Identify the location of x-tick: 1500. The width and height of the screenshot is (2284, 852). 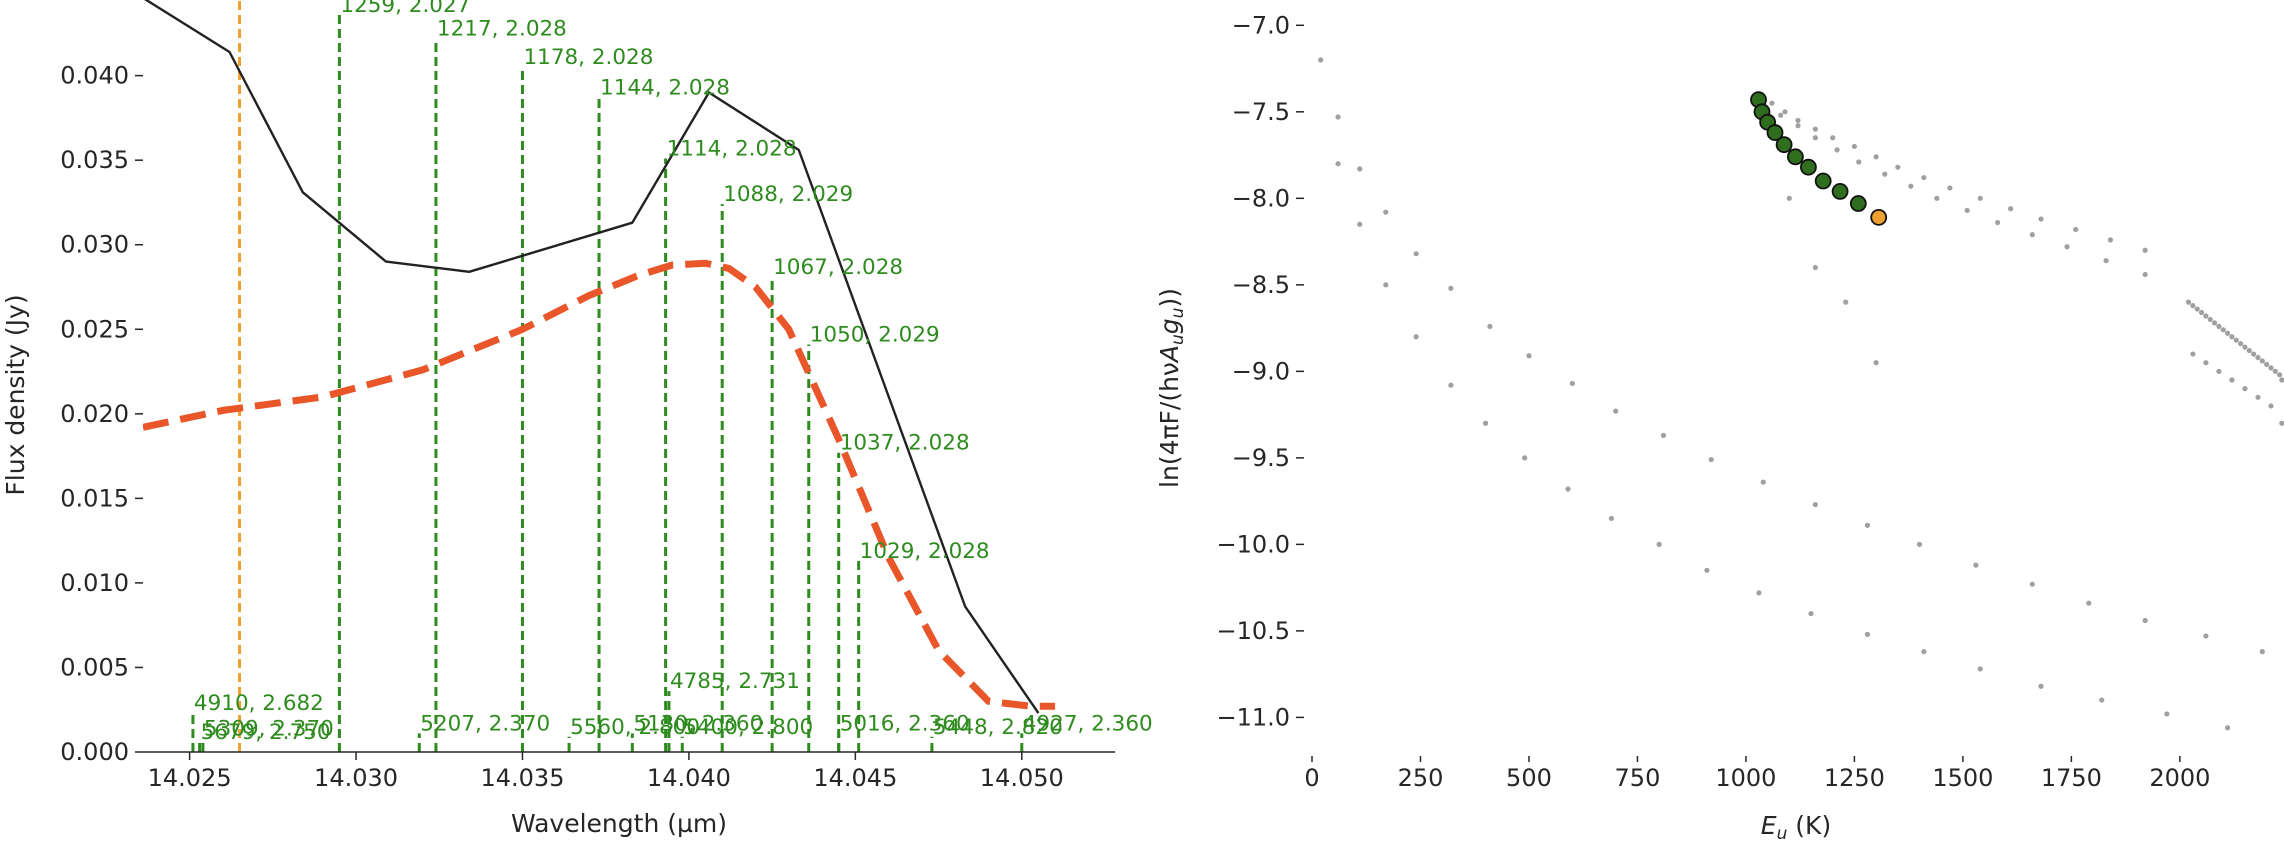
(1962, 774).